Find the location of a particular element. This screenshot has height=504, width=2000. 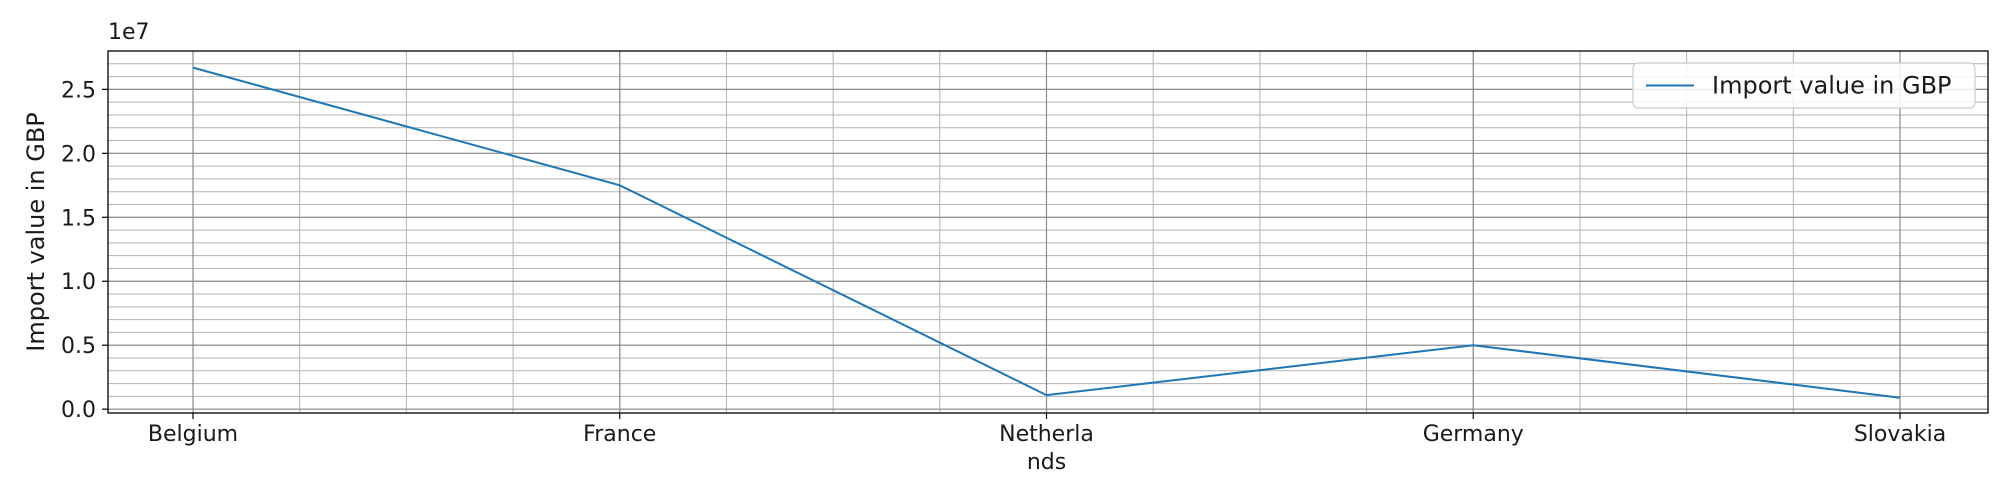

x-tick-label: Netherla nds is located at coordinates (1046, 448).